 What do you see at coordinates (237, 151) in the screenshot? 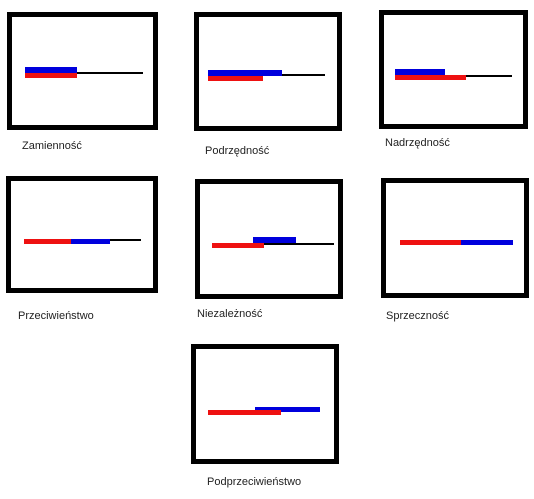
I see `caption-podrzednosc: Podrzędność` at bounding box center [237, 151].